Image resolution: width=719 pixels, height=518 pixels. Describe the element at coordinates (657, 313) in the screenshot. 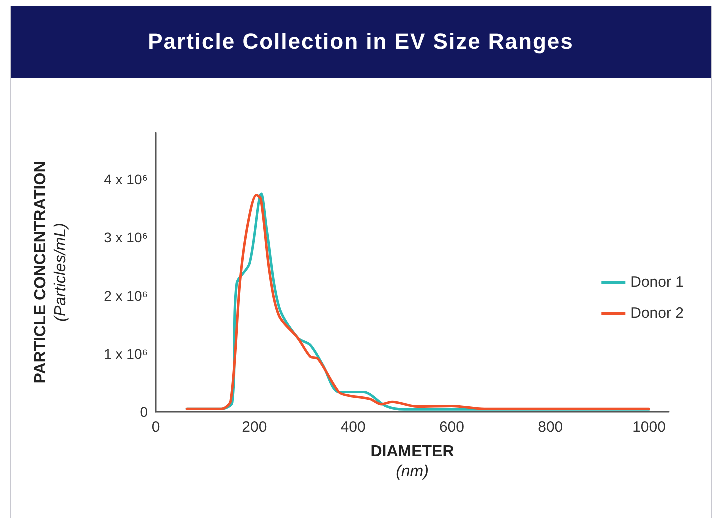

I see `legend-label: Donor 2` at that location.